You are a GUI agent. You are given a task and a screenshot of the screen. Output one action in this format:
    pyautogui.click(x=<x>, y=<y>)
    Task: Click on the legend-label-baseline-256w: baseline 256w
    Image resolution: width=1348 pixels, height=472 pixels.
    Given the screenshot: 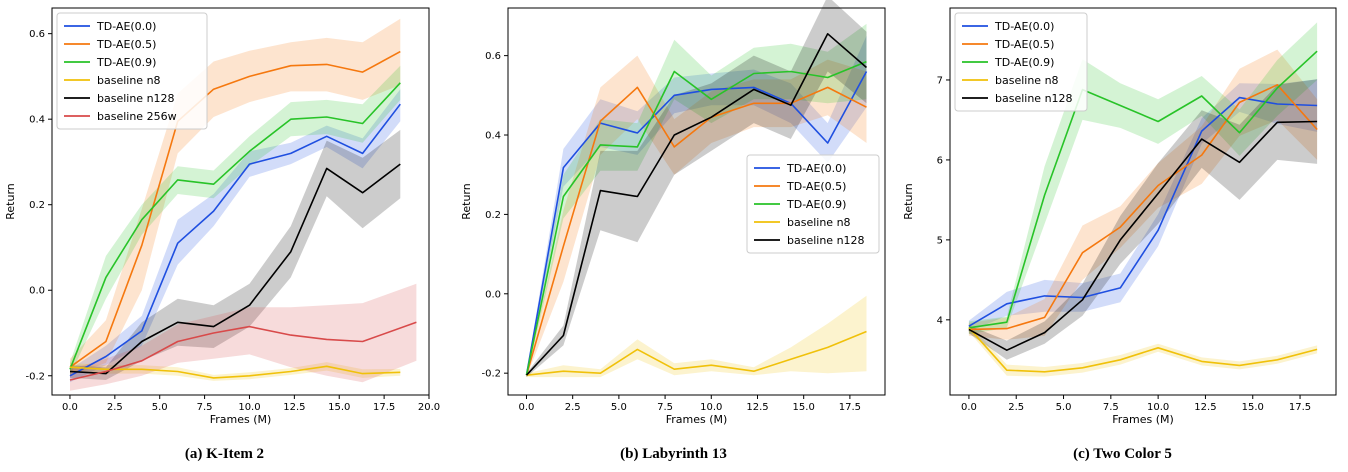 What is the action you would take?
    pyautogui.click(x=137, y=116)
    